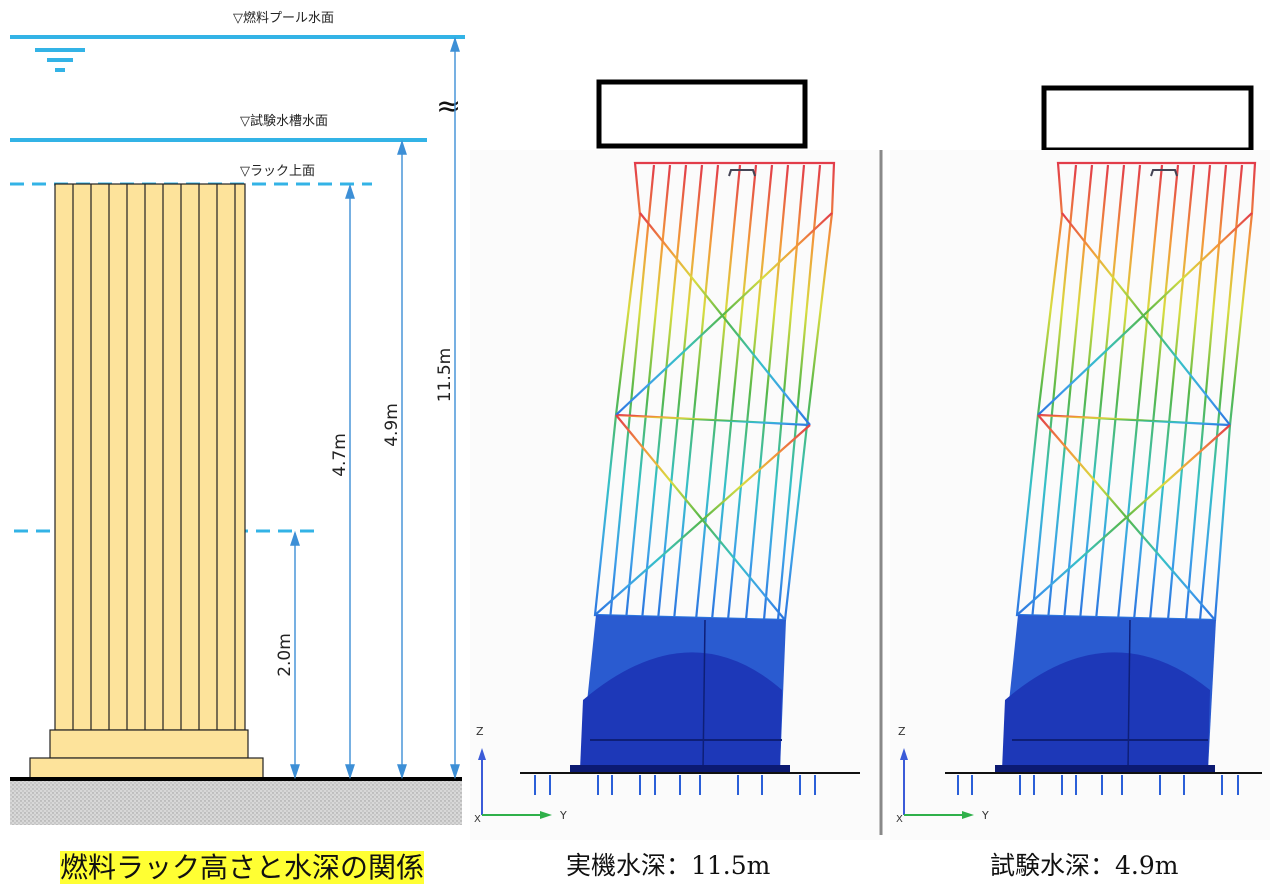 Image resolution: width=1276 pixels, height=886 pixels. What do you see at coordinates (985, 815) in the screenshot?
I see `axis-y-label-right: Y` at bounding box center [985, 815].